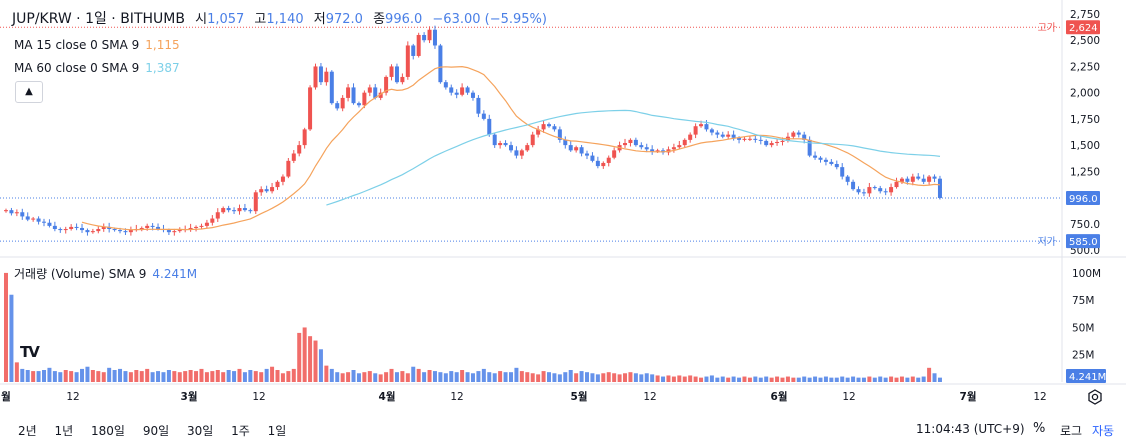 The image size is (1126, 446). Describe the element at coordinates (1047, 28) in the screenshot. I see `high-tag: 고가` at that location.